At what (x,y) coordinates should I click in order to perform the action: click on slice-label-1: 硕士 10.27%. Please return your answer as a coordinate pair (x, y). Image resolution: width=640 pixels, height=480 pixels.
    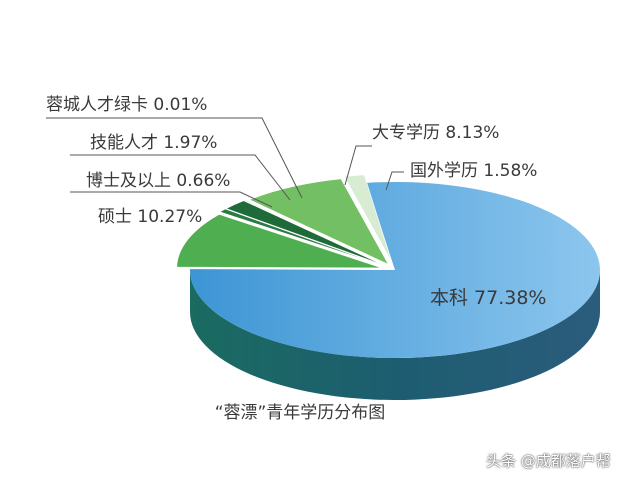
    Looking at the image, I should click on (150, 217).